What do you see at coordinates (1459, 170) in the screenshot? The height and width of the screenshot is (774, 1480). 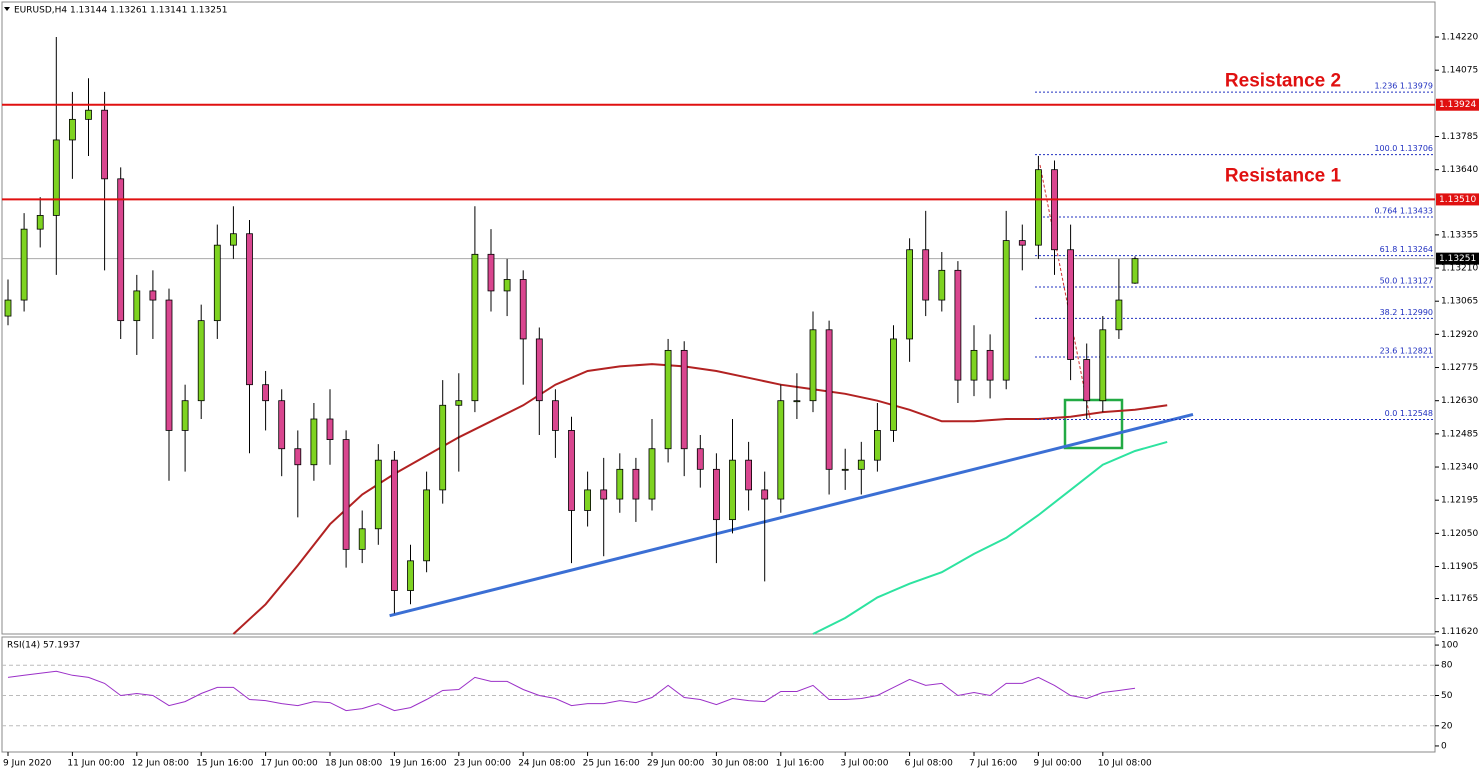 I see `y-tick-label: 1.13640` at bounding box center [1459, 170].